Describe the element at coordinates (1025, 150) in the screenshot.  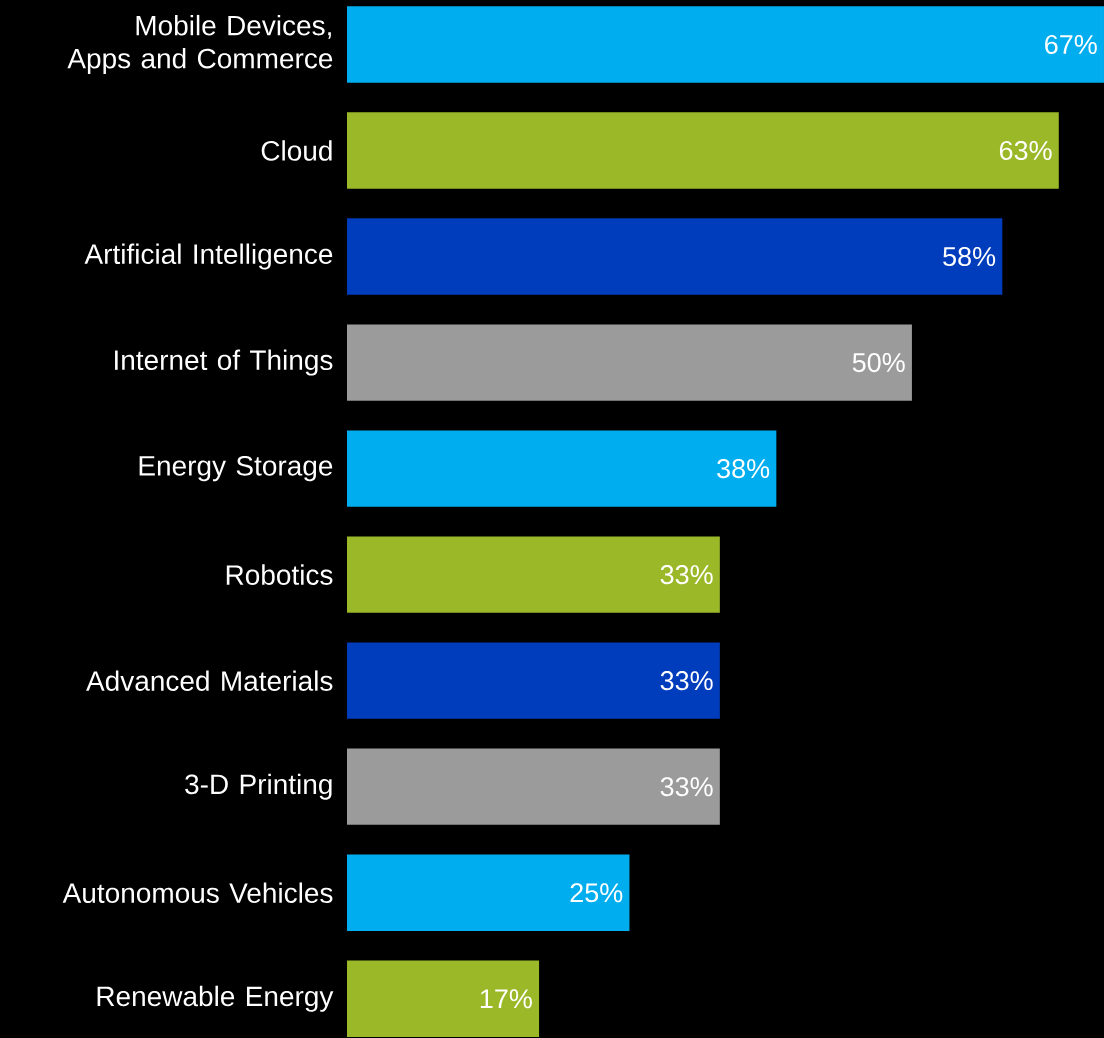
I see `data-label: 63%` at that location.